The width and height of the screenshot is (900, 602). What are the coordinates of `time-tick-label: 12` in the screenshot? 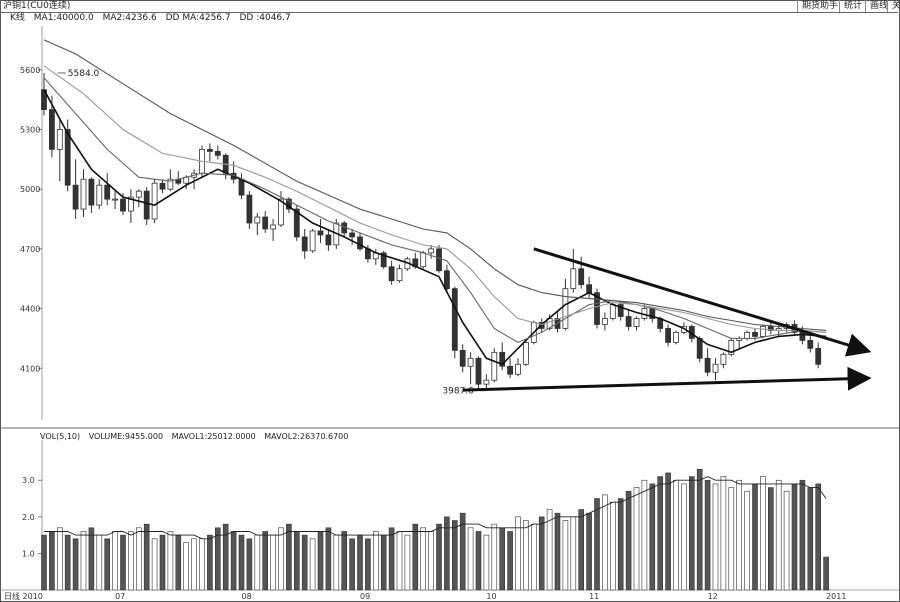 It's located at (713, 596).